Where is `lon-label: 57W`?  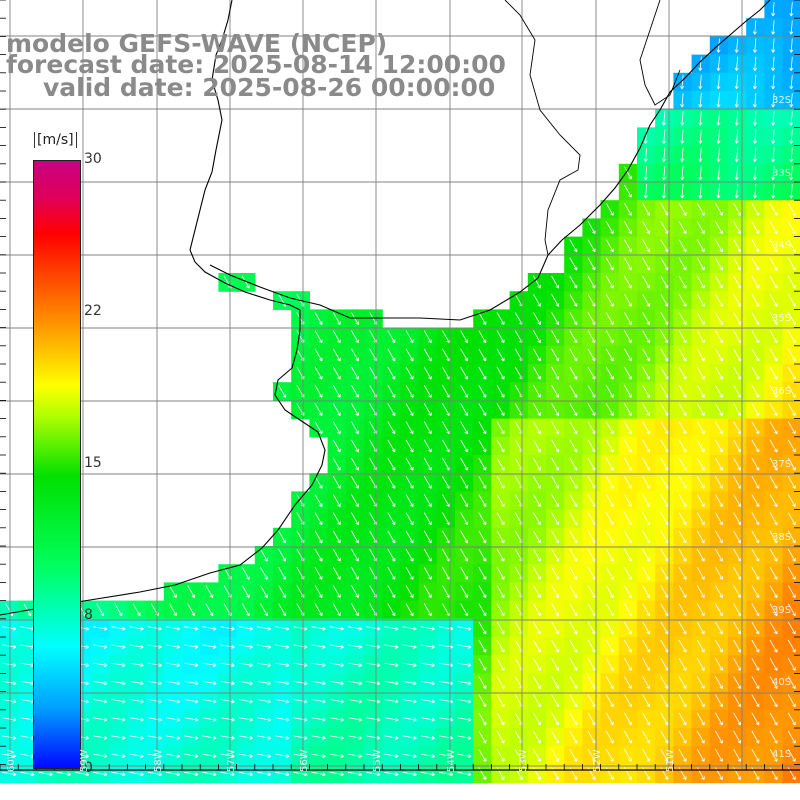 lon-label: 57W is located at coordinates (231, 760).